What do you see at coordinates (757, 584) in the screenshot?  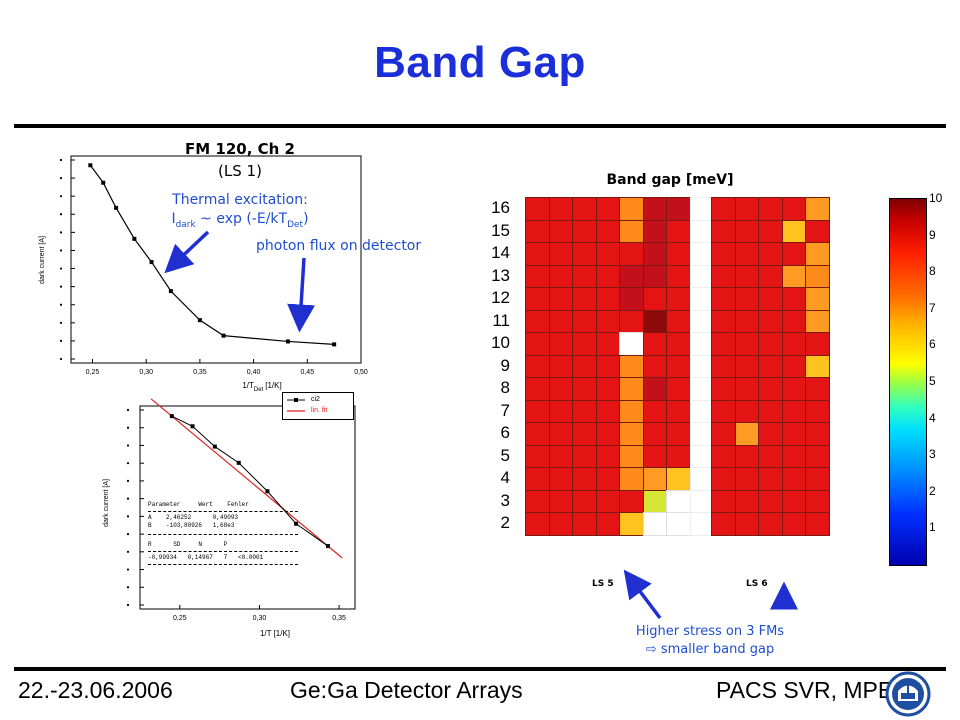 I see `ls6-label: LS 6` at bounding box center [757, 584].